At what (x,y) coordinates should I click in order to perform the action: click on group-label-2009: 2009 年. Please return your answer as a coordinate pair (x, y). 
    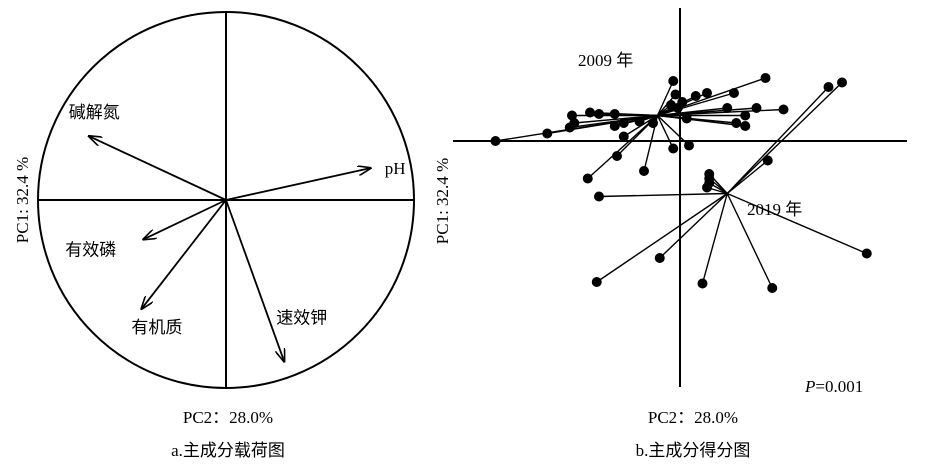
    Looking at the image, I should click on (605, 60).